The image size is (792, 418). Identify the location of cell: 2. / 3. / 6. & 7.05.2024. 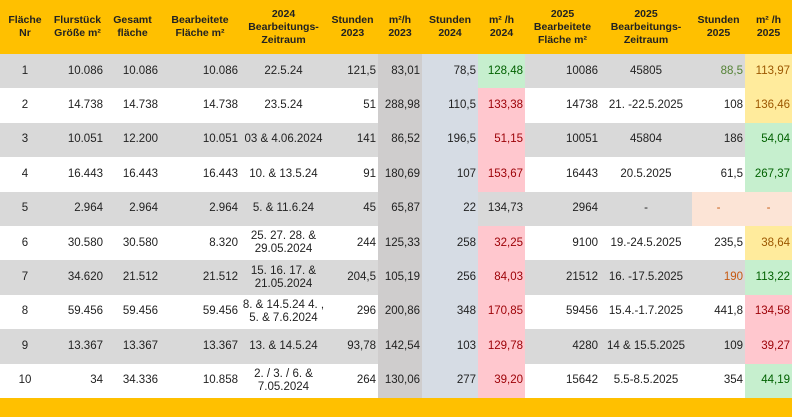
(283, 380).